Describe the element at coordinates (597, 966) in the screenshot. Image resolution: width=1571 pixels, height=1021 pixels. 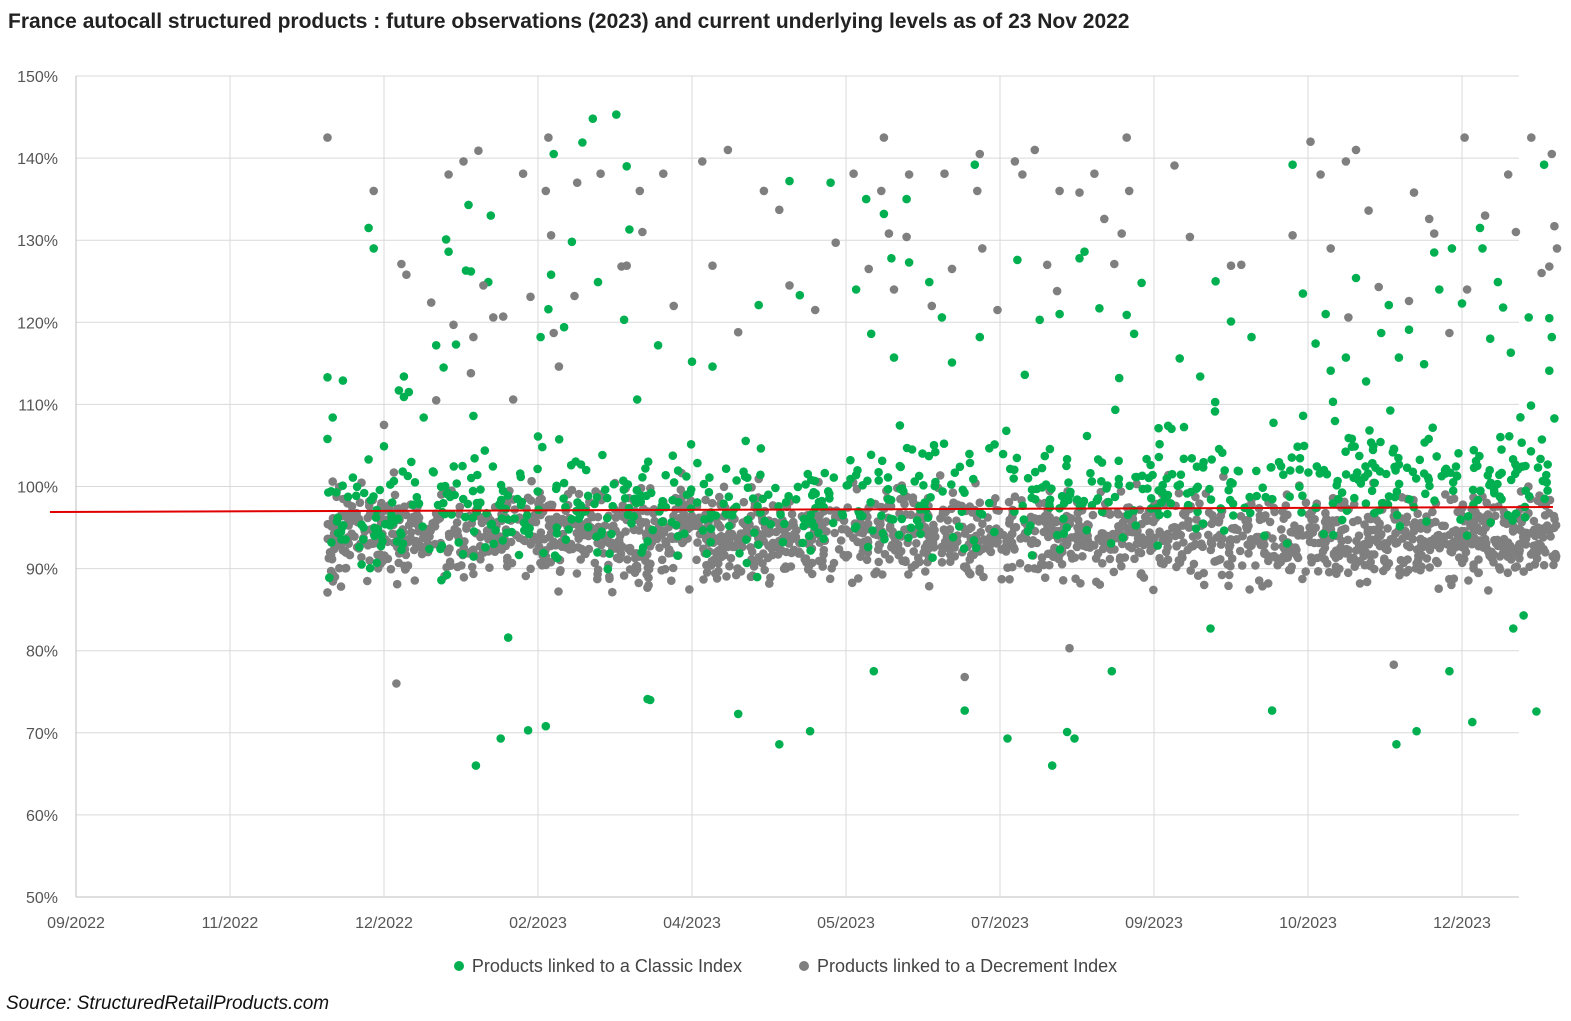
I see `legend-item-classic: Products linked to a Classic Index` at that location.